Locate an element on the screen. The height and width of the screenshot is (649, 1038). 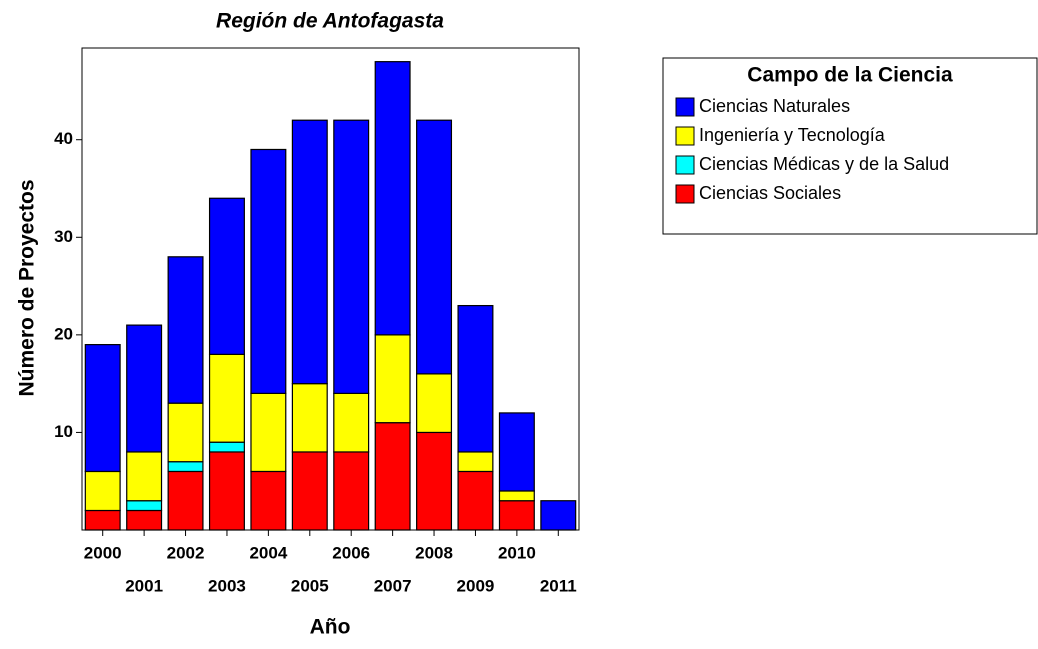
chart-title: Región de Antofagasta is located at coordinates (330, 21).